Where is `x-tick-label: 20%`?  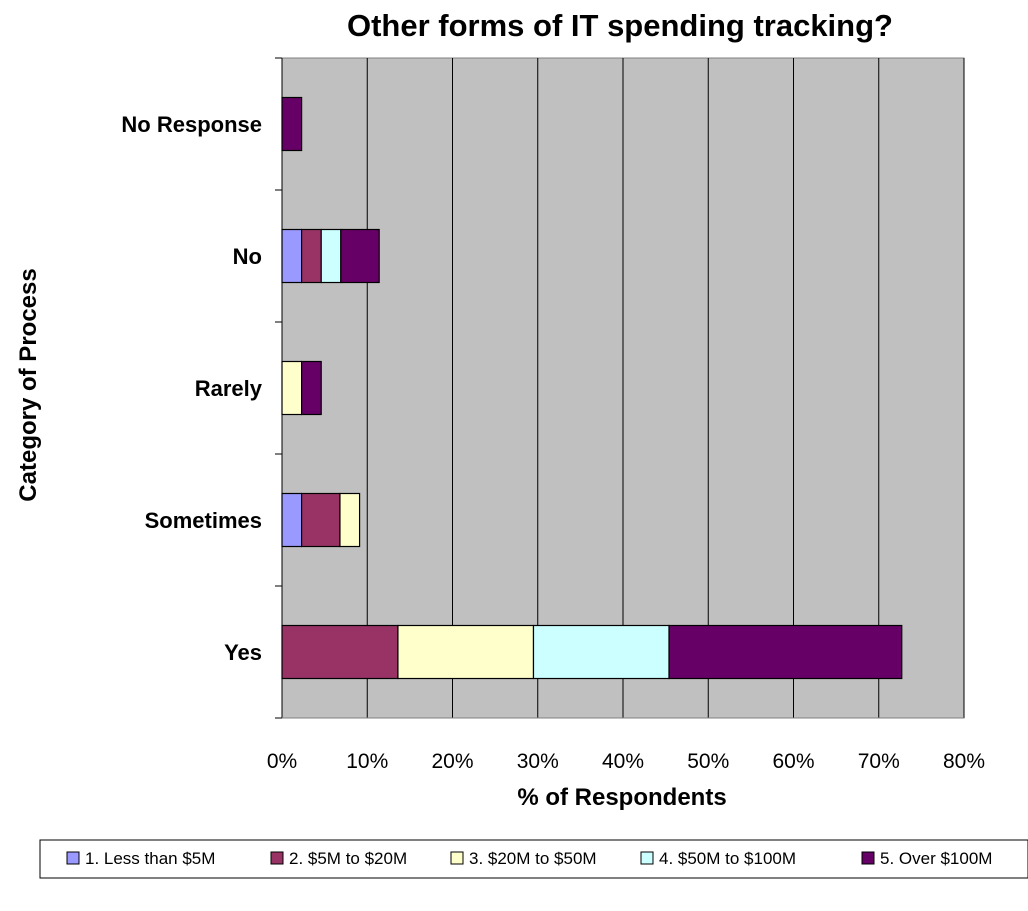
x-tick-label: 20% is located at coordinates (452, 761).